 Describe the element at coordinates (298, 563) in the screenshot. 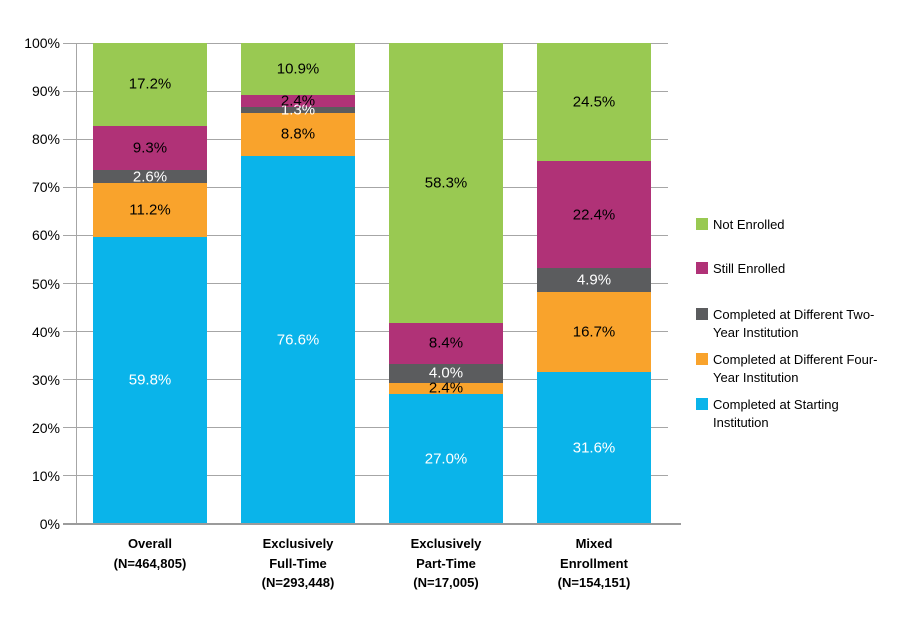

I see `x-axis-category-label: Exclusively Full-Time (N=293,448)` at that location.